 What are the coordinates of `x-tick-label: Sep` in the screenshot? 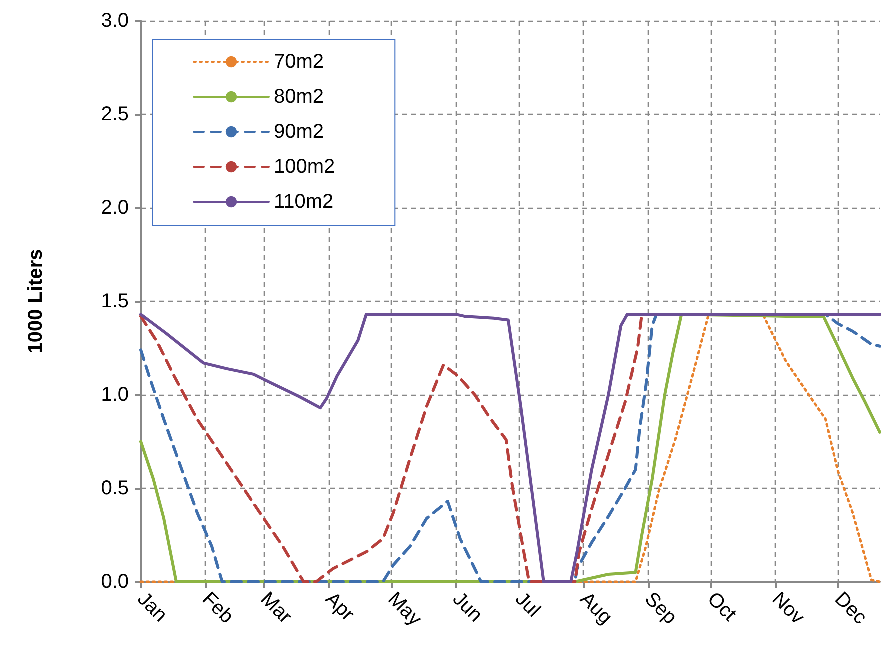 It's located at (661, 608).